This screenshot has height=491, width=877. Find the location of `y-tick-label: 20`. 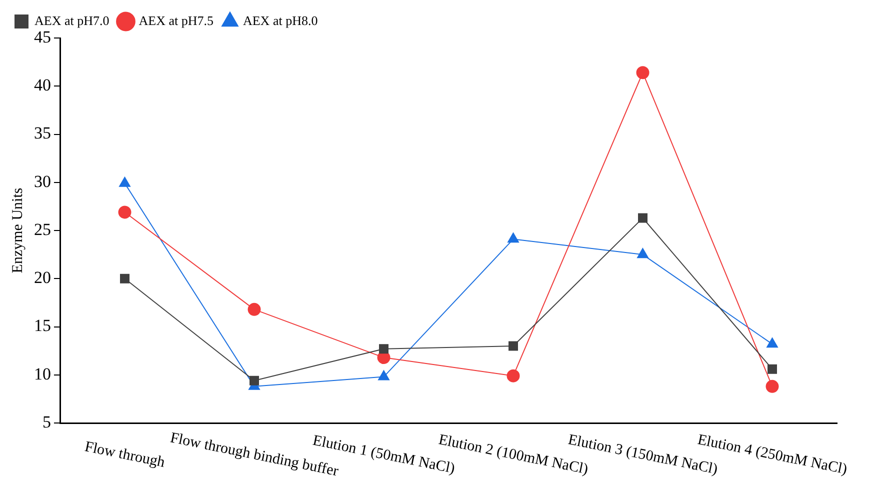

y-tick-label: 20 is located at coordinates (42, 278).